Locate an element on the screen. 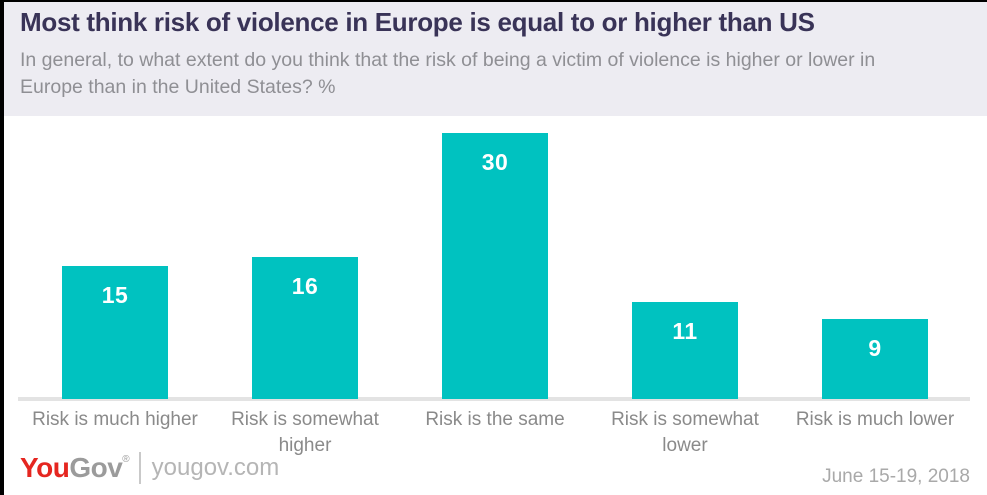 The width and height of the screenshot is (987, 495). bar: 9 is located at coordinates (875, 359).